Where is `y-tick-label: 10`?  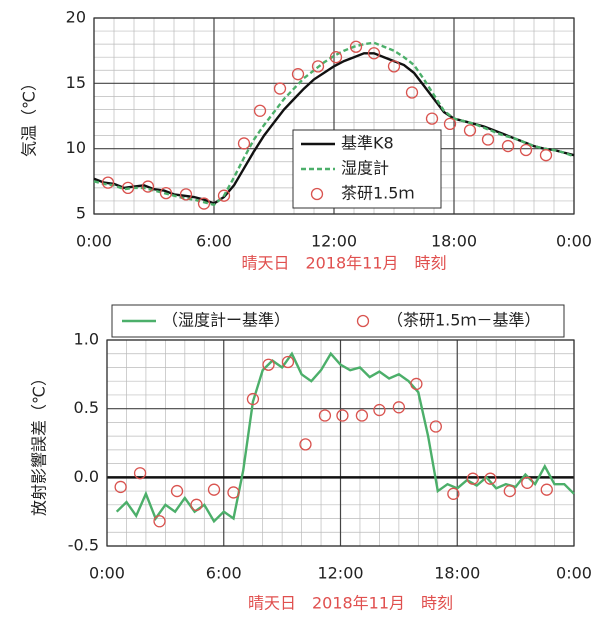 y-tick-label: 10 is located at coordinates (76, 147).